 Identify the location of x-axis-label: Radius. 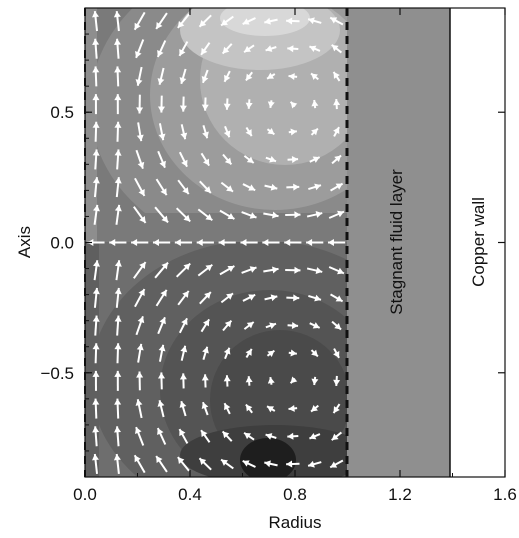
(295, 522).